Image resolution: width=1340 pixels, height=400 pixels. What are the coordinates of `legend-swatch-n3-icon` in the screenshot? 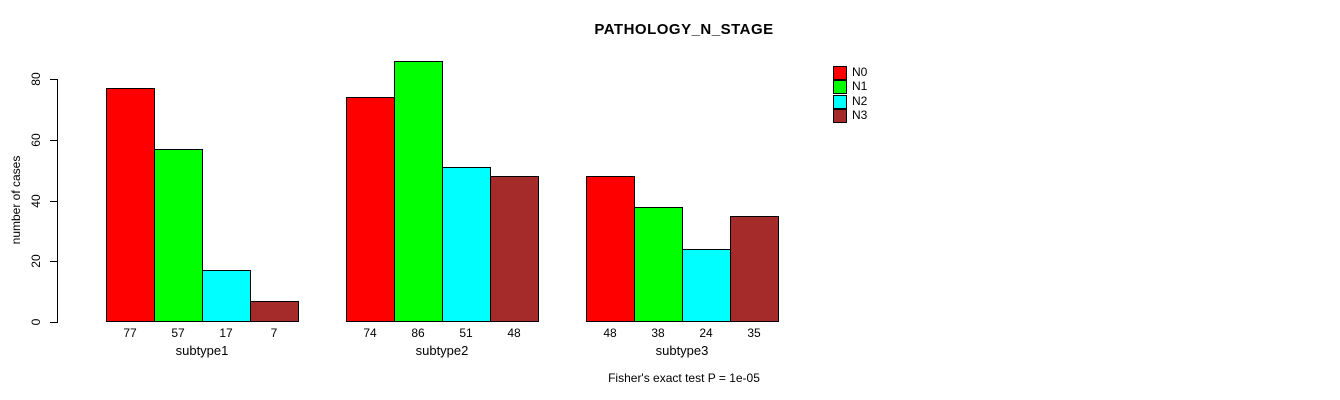 It's located at (840, 116).